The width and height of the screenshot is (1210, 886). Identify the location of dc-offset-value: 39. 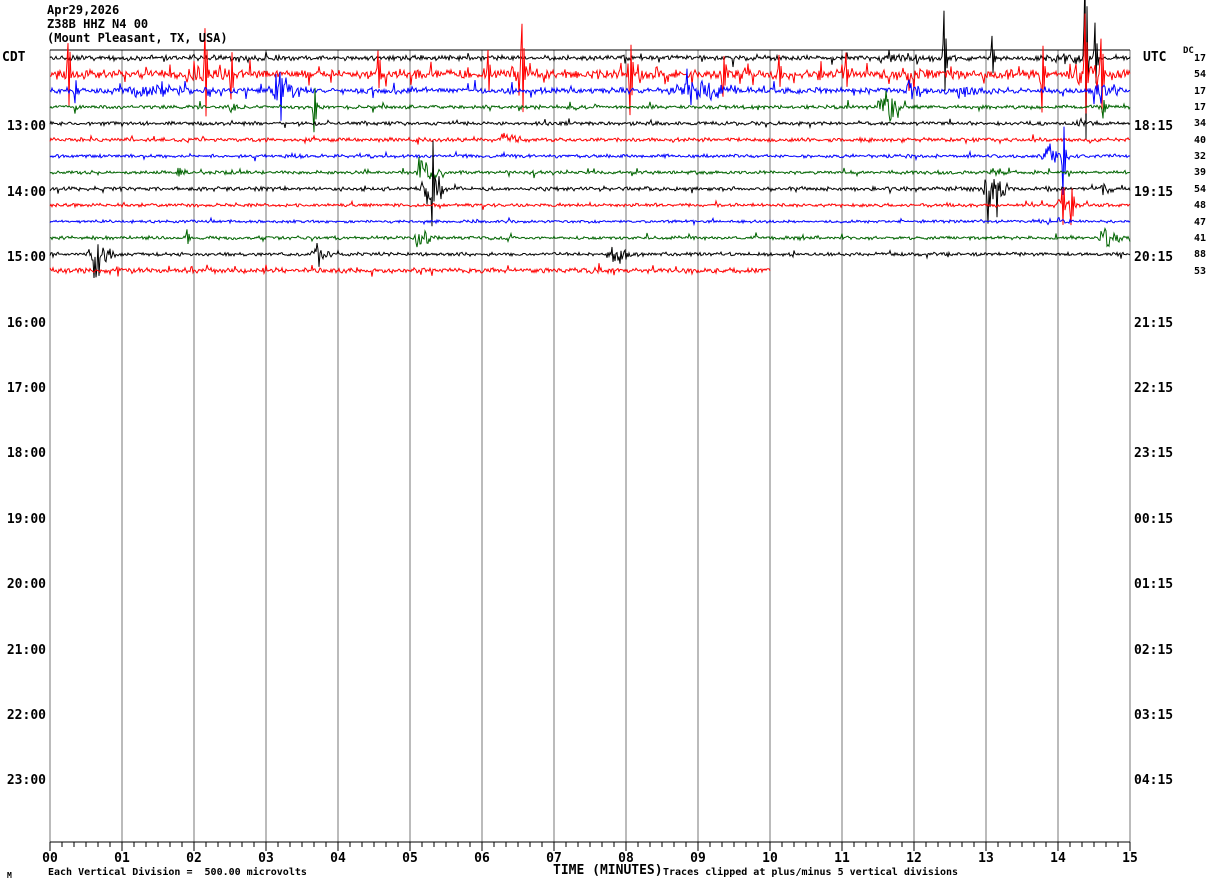
(1199, 173).